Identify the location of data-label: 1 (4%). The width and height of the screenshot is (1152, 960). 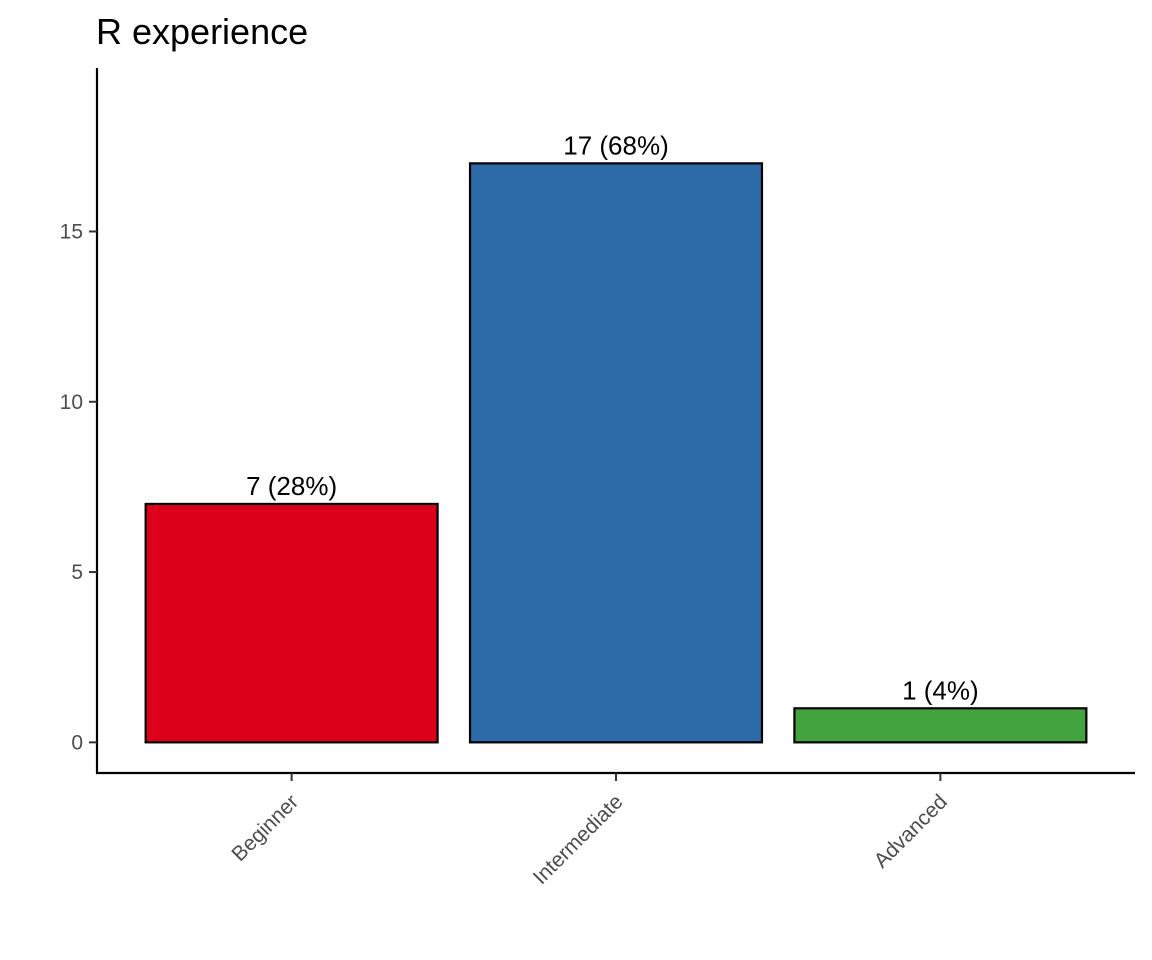
(940, 690).